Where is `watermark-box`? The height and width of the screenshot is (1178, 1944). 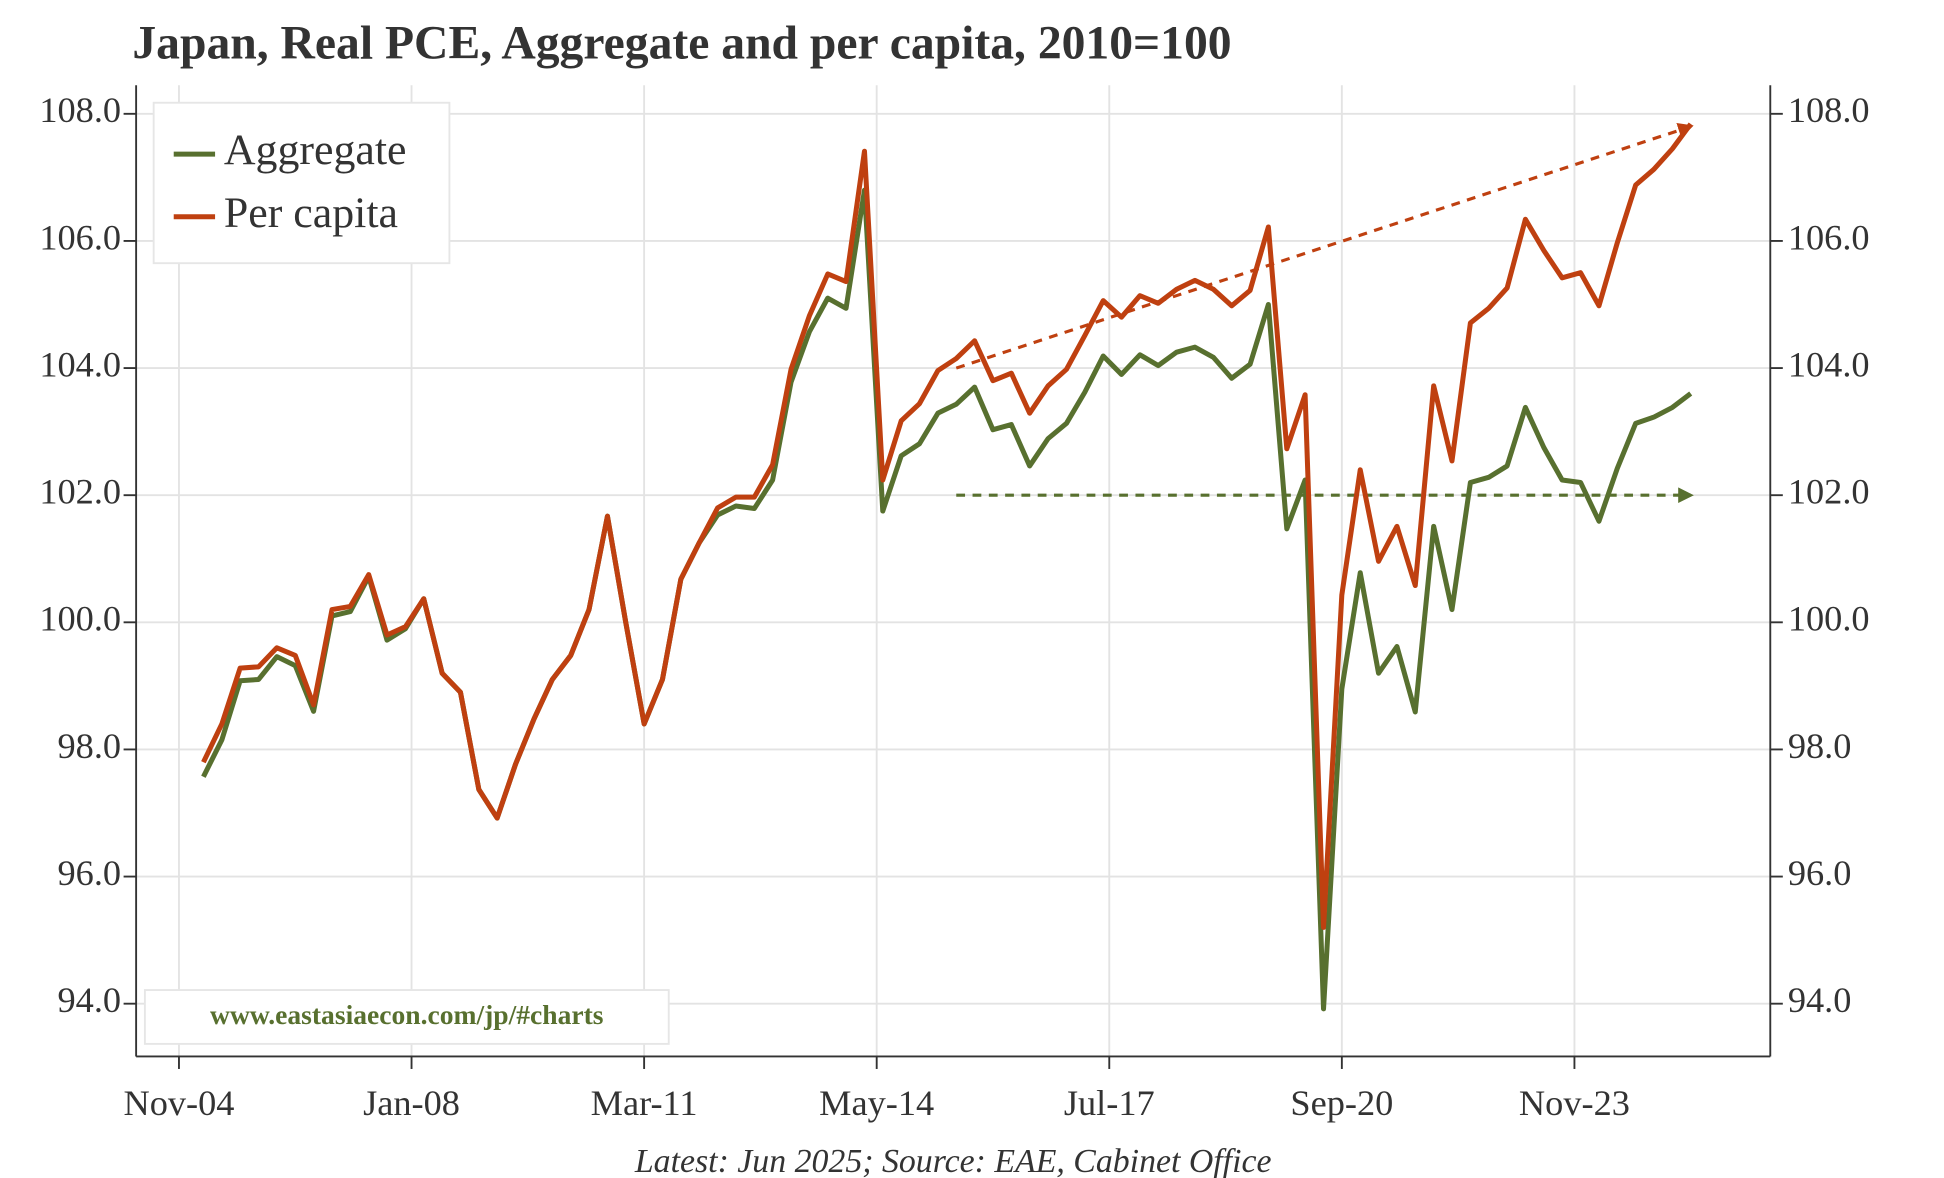 watermark-box is located at coordinates (406, 1017).